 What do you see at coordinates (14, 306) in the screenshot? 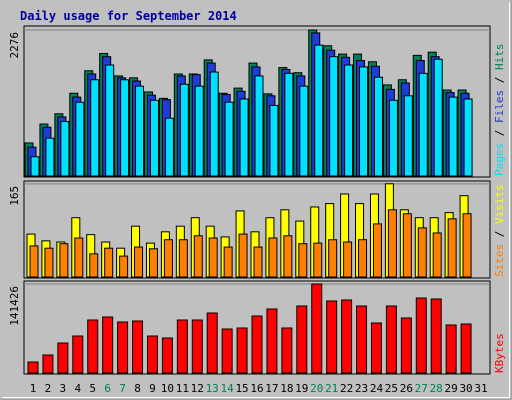
I see `y-tick-label: 141426` at bounding box center [14, 306].